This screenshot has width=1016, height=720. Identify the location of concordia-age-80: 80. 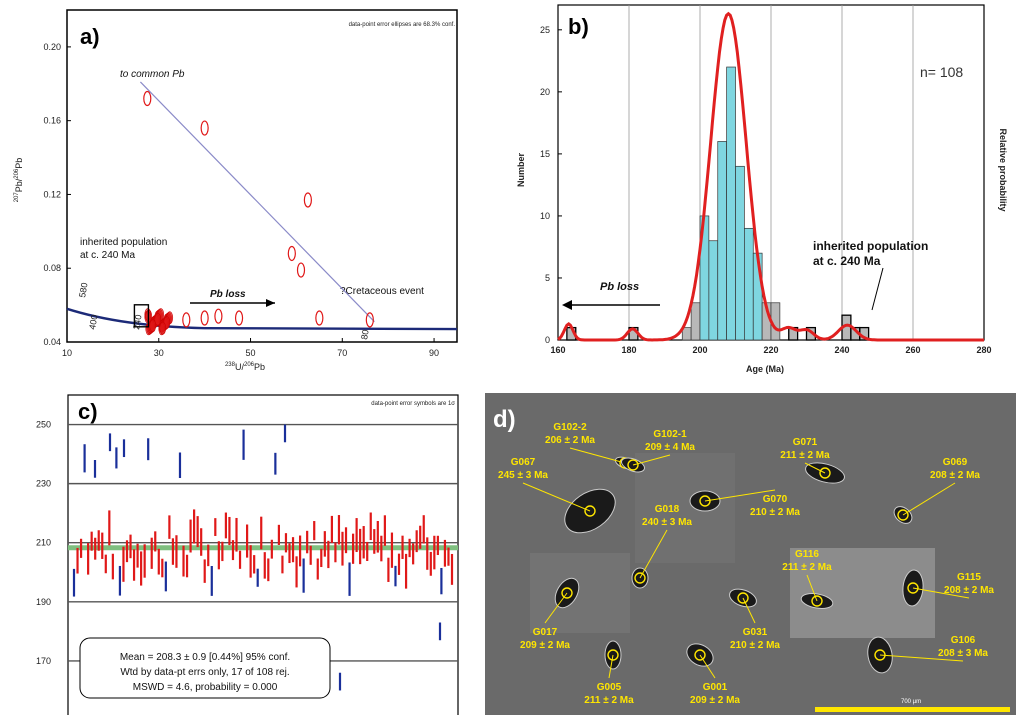
(365, 335).